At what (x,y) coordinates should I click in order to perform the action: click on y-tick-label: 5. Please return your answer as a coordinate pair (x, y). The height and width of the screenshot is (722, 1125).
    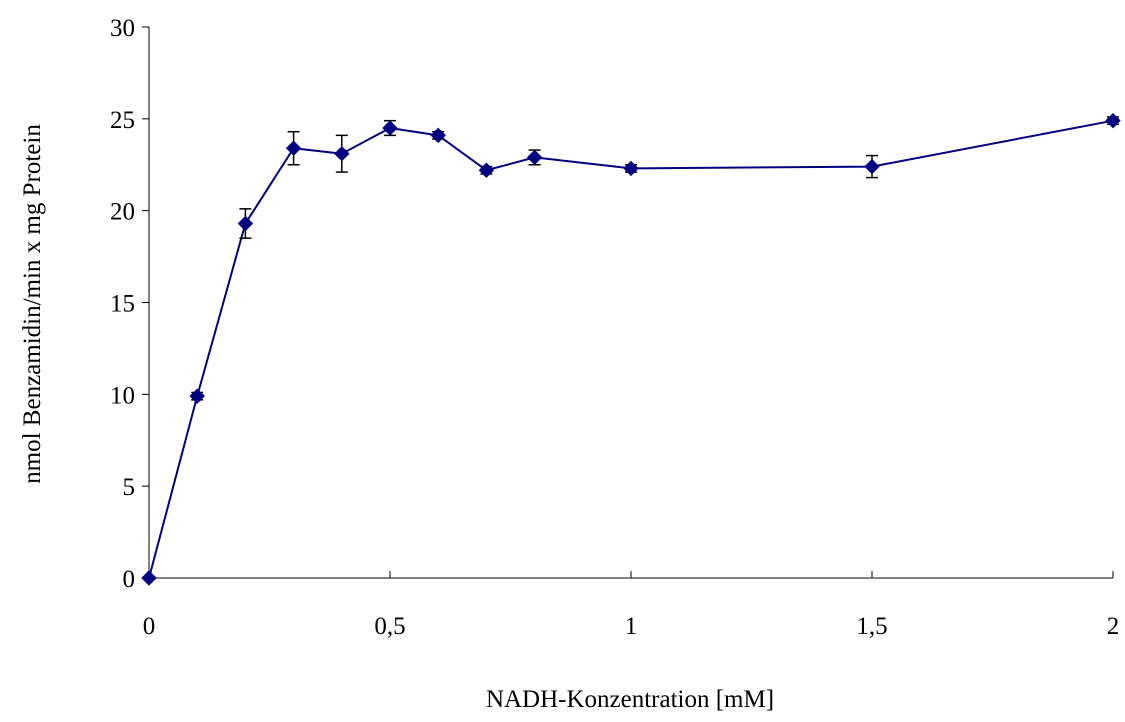
    Looking at the image, I should click on (129, 487).